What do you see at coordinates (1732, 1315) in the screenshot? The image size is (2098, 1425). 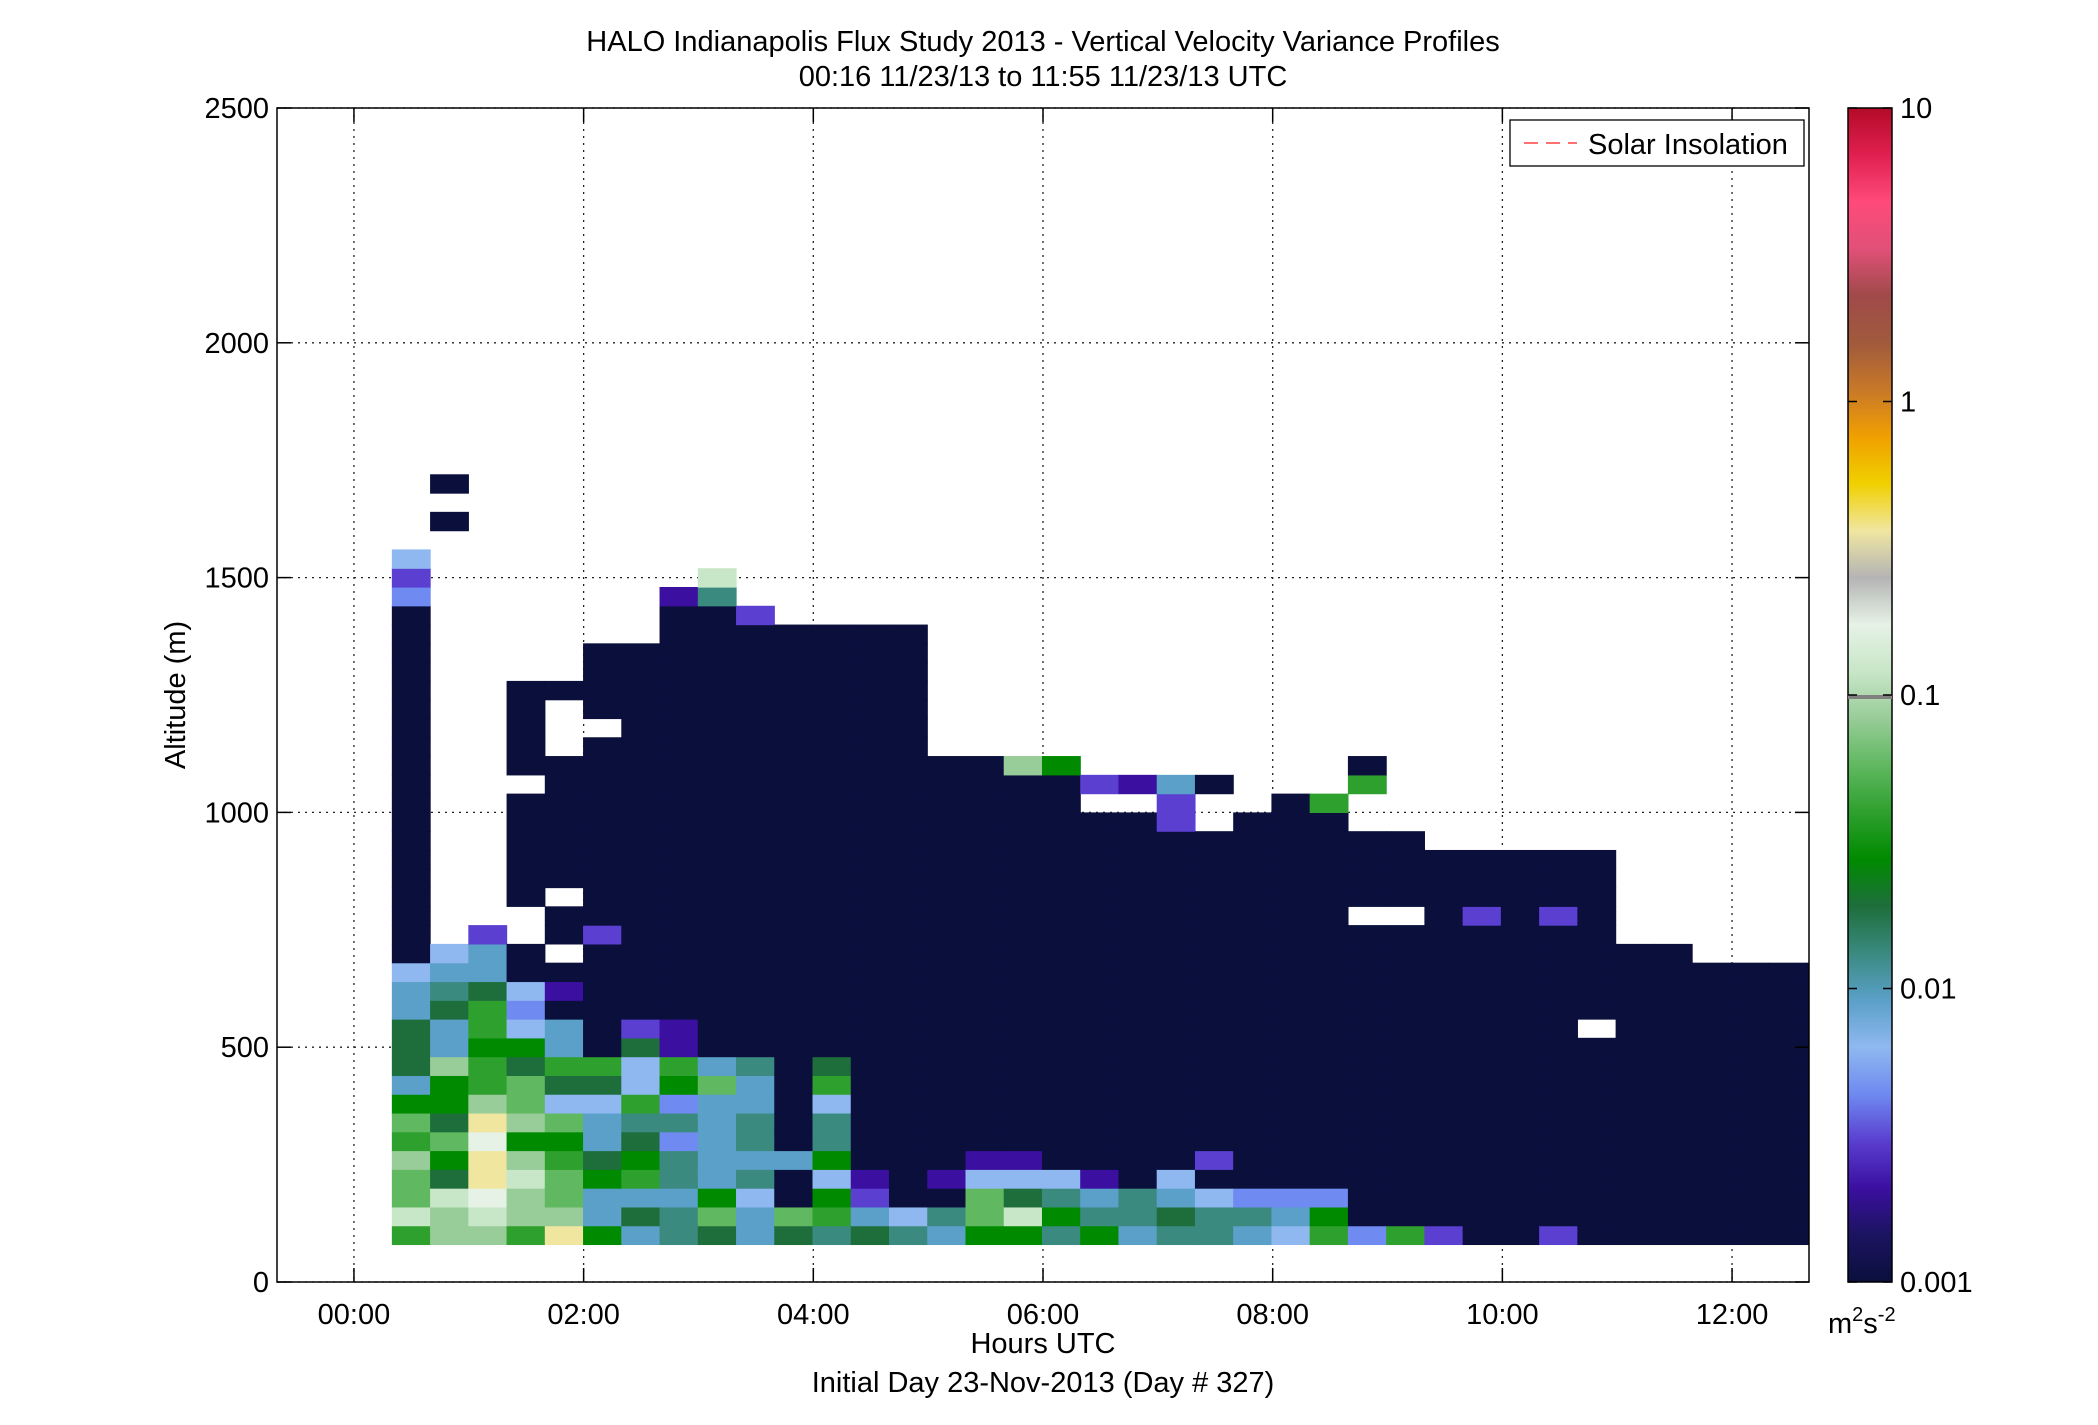 I see `x-tick-label: 12:00` at bounding box center [1732, 1315].